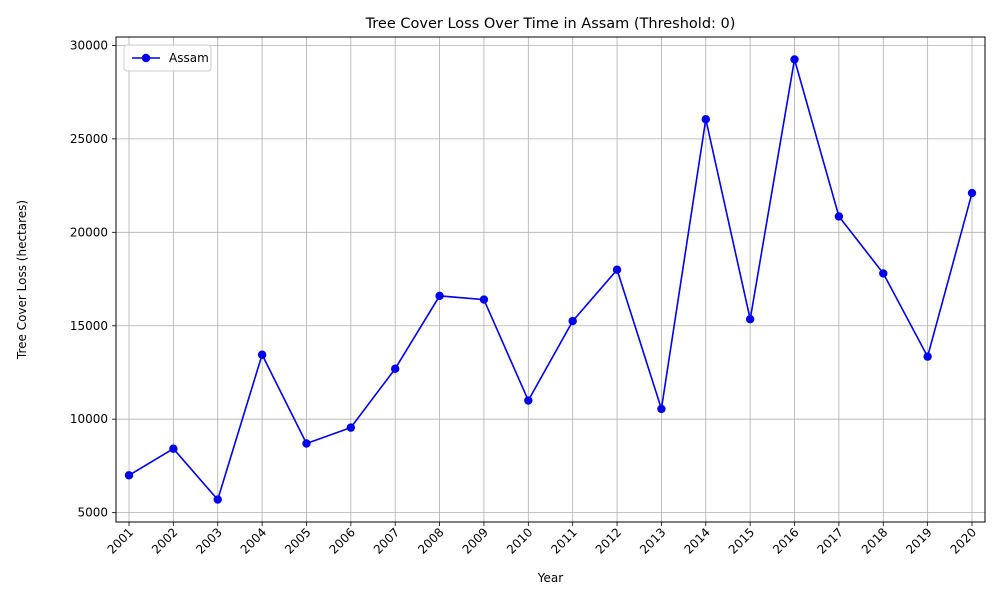 Image resolution: width=1000 pixels, height=600 pixels. Describe the element at coordinates (93, 279) in the screenshot. I see `y-axis-ticks: 5000 10000 15000 20000 25000 30000` at that location.